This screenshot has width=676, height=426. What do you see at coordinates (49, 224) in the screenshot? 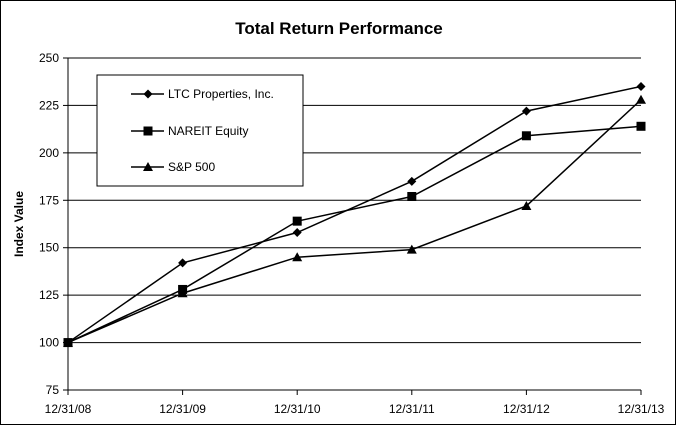
I see `y-tick-labels: 75 100 125 150 175 200 225 250` at bounding box center [49, 224].